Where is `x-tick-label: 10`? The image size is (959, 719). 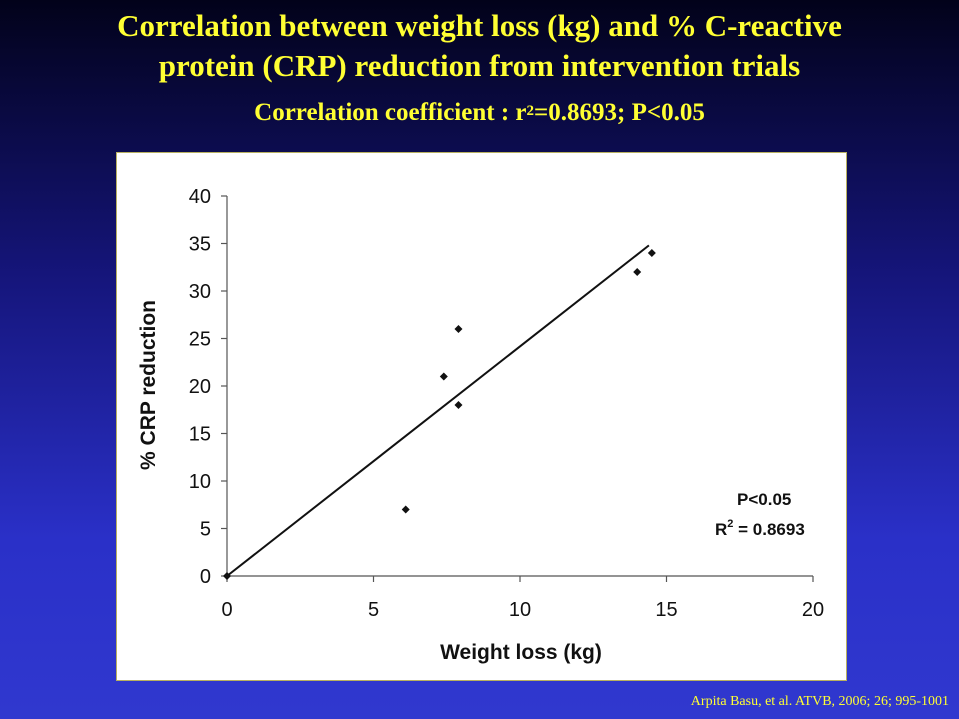 x-tick-label: 10 is located at coordinates (520, 610).